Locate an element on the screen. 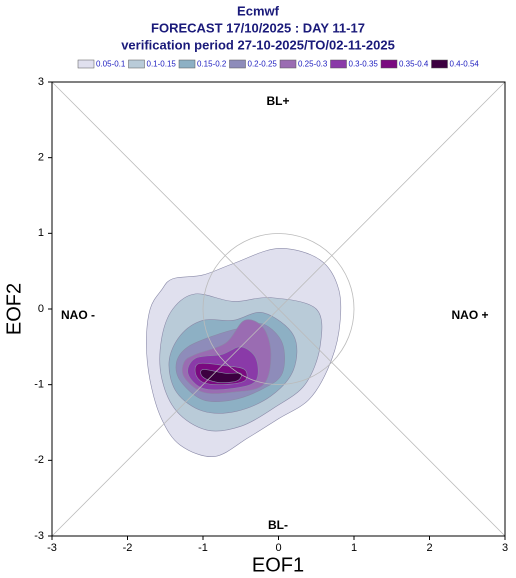  y-tick-label: 3 is located at coordinates (41, 82).